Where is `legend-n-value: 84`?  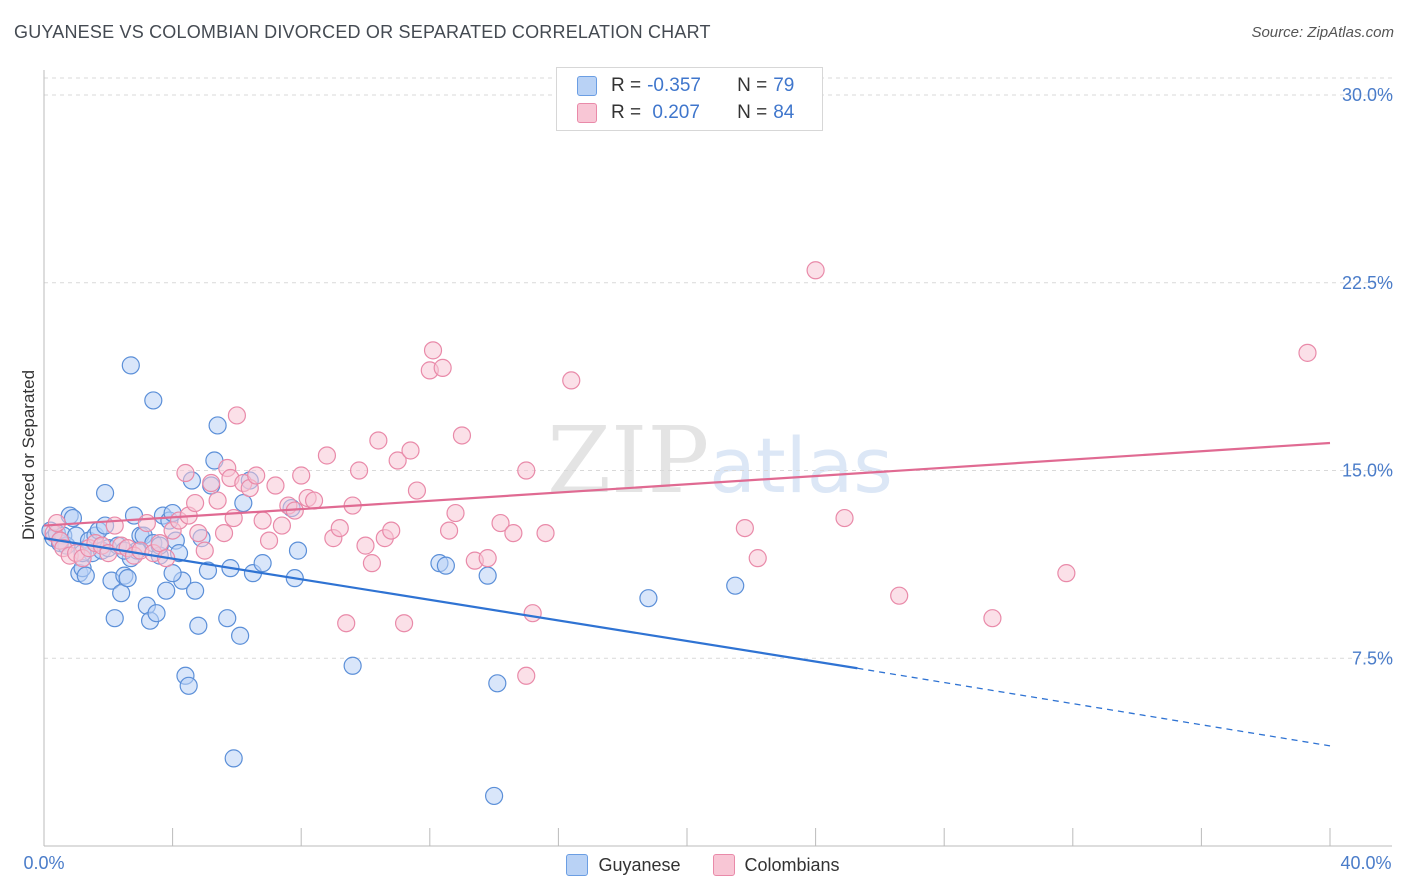 legend-n-value: 84 is located at coordinates (784, 112).